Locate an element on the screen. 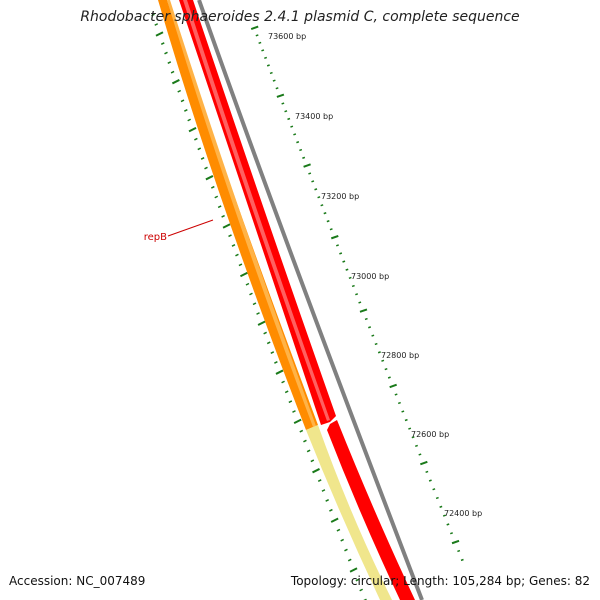 Image resolution: width=600 pixels, height=600 pixels. scale-label: 73000 bp is located at coordinates (370, 276).